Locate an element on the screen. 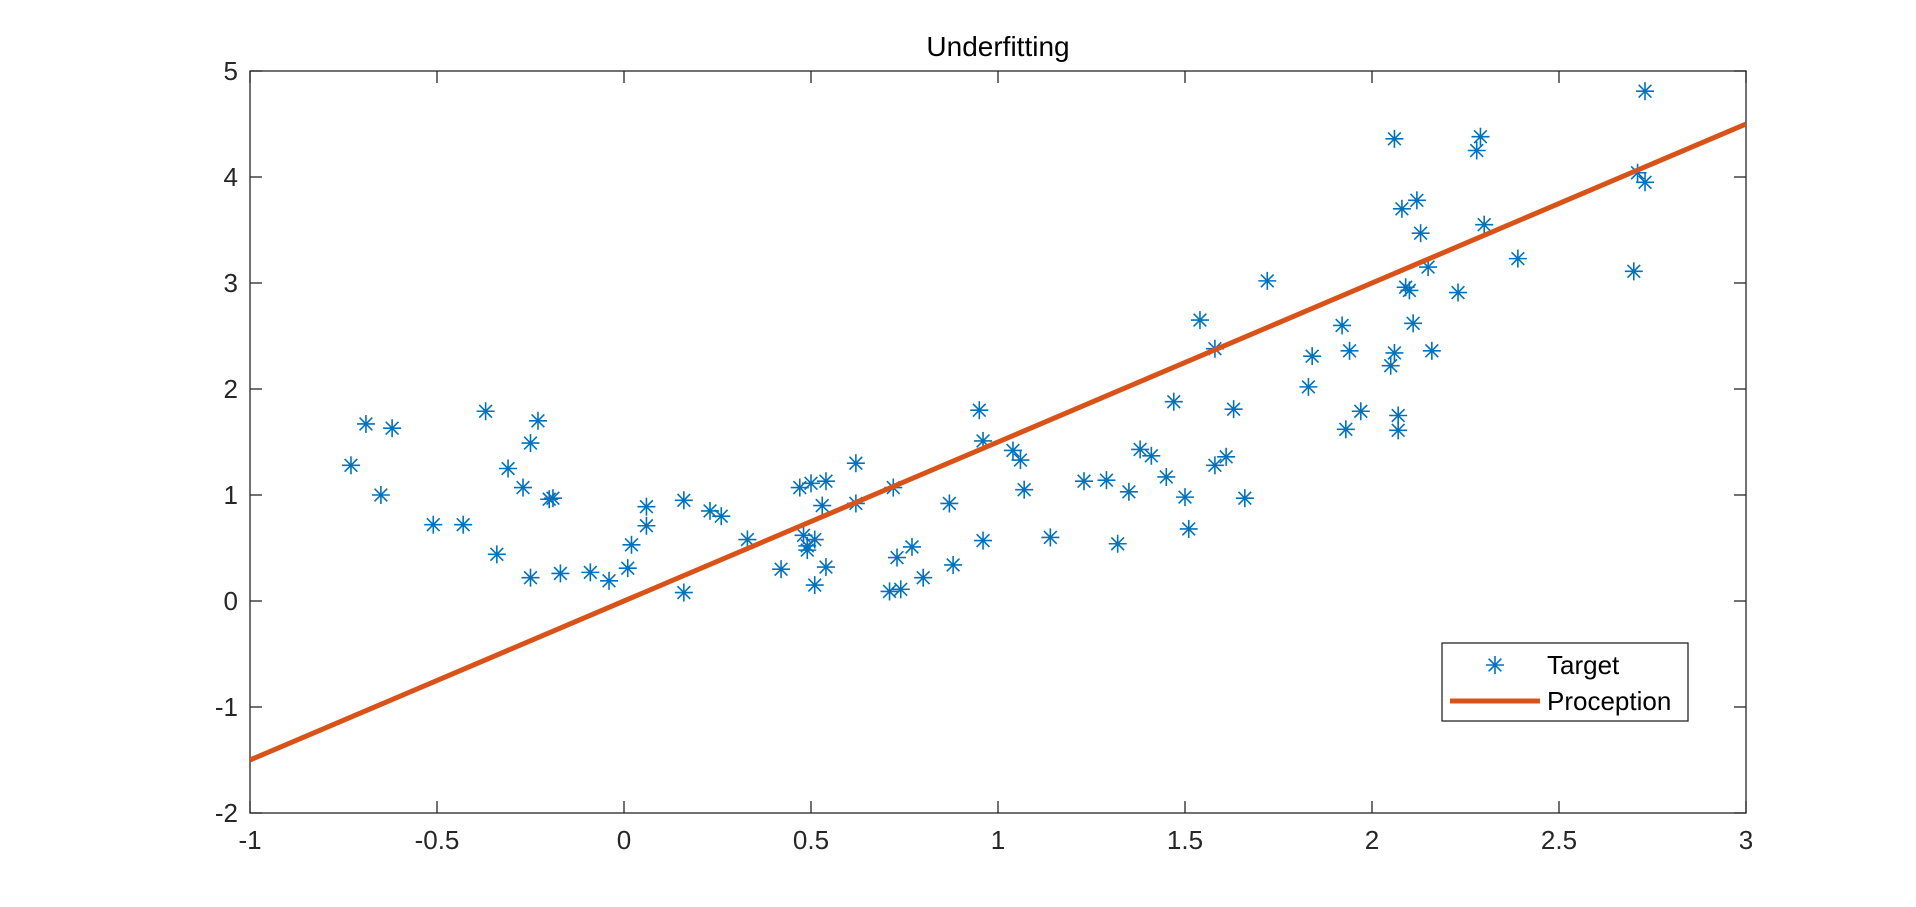 This screenshot has height=907, width=1916. y-tick-label: 4 is located at coordinates (231, 177).